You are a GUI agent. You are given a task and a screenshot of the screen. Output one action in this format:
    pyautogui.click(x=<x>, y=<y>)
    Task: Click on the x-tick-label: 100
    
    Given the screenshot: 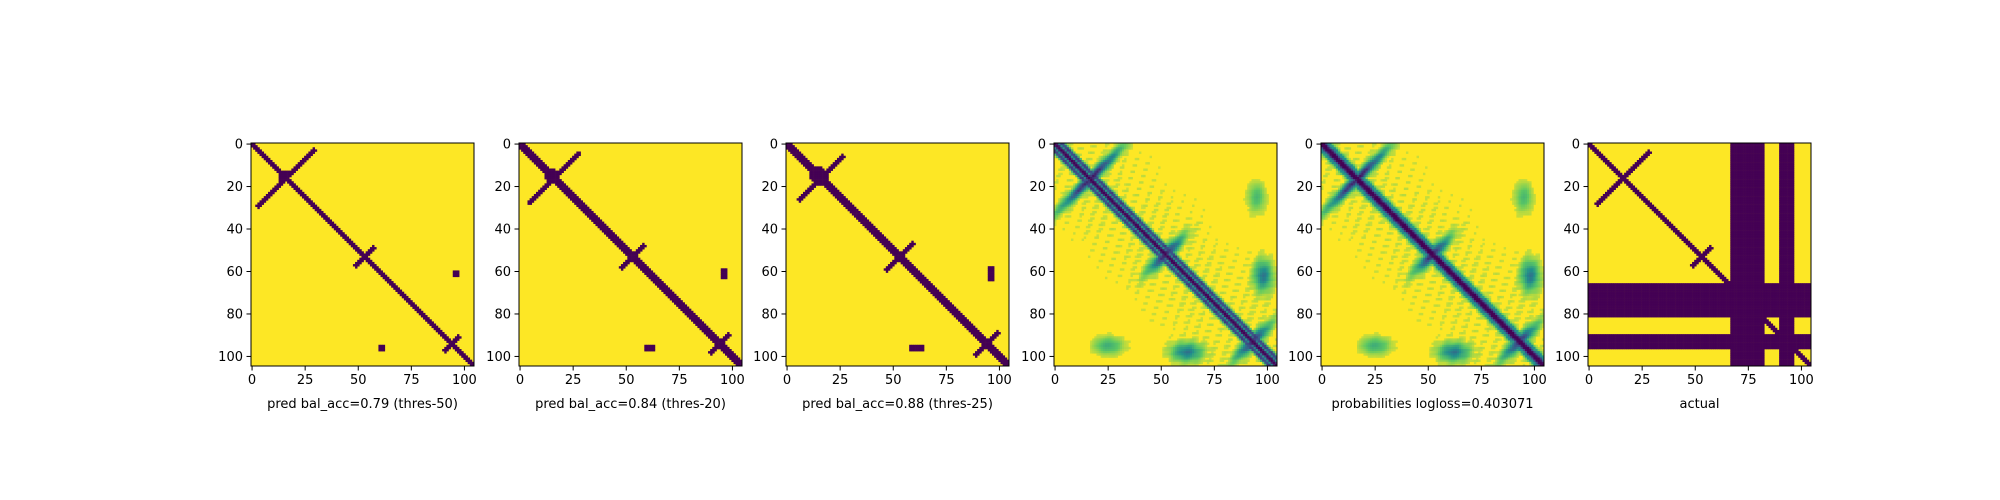 What is the action you would take?
    pyautogui.click(x=464, y=380)
    